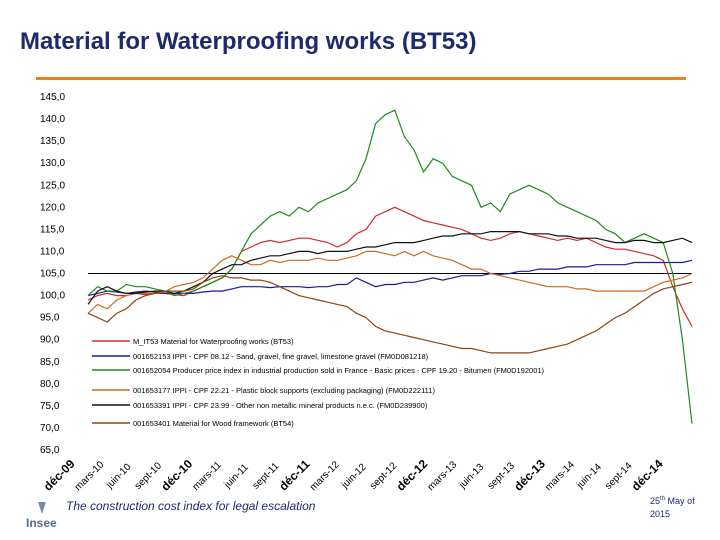 The height and width of the screenshot is (540, 720). I want to click on y-tick-label: 120,0, so click(52, 207).